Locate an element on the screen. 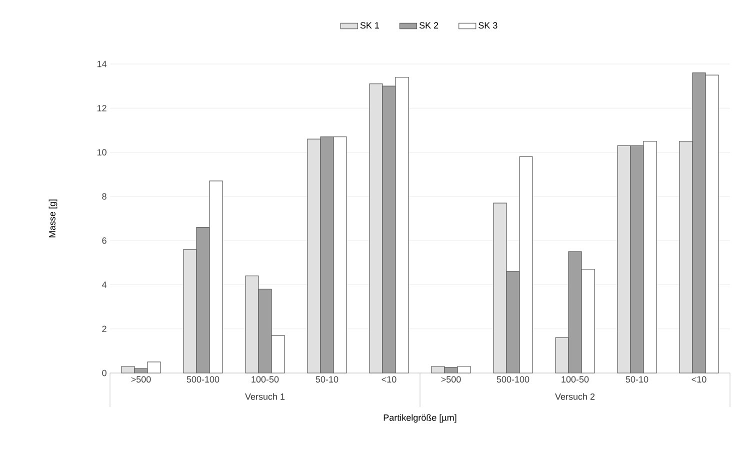  y-tick-label: 12 is located at coordinates (101, 108).